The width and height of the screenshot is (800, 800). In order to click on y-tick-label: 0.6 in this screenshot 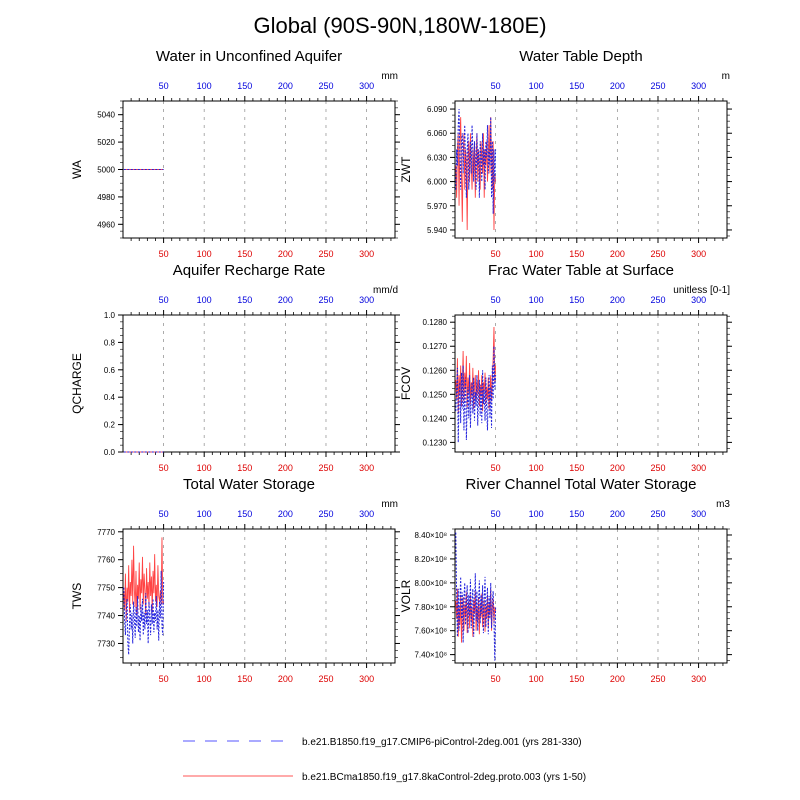, I will do `click(110, 370)`.